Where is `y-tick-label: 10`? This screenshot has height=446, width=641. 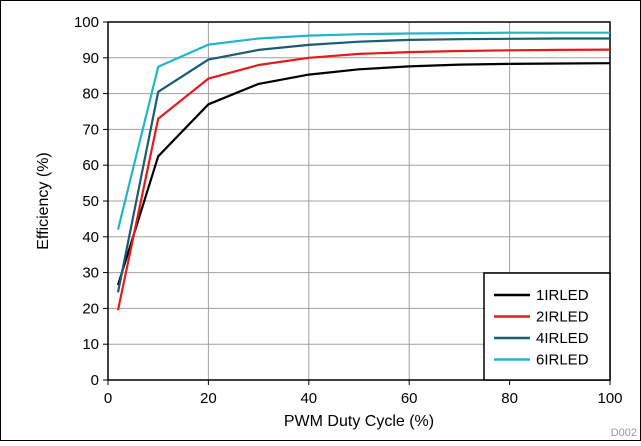
y-tick-label: 10 is located at coordinates (90, 344).